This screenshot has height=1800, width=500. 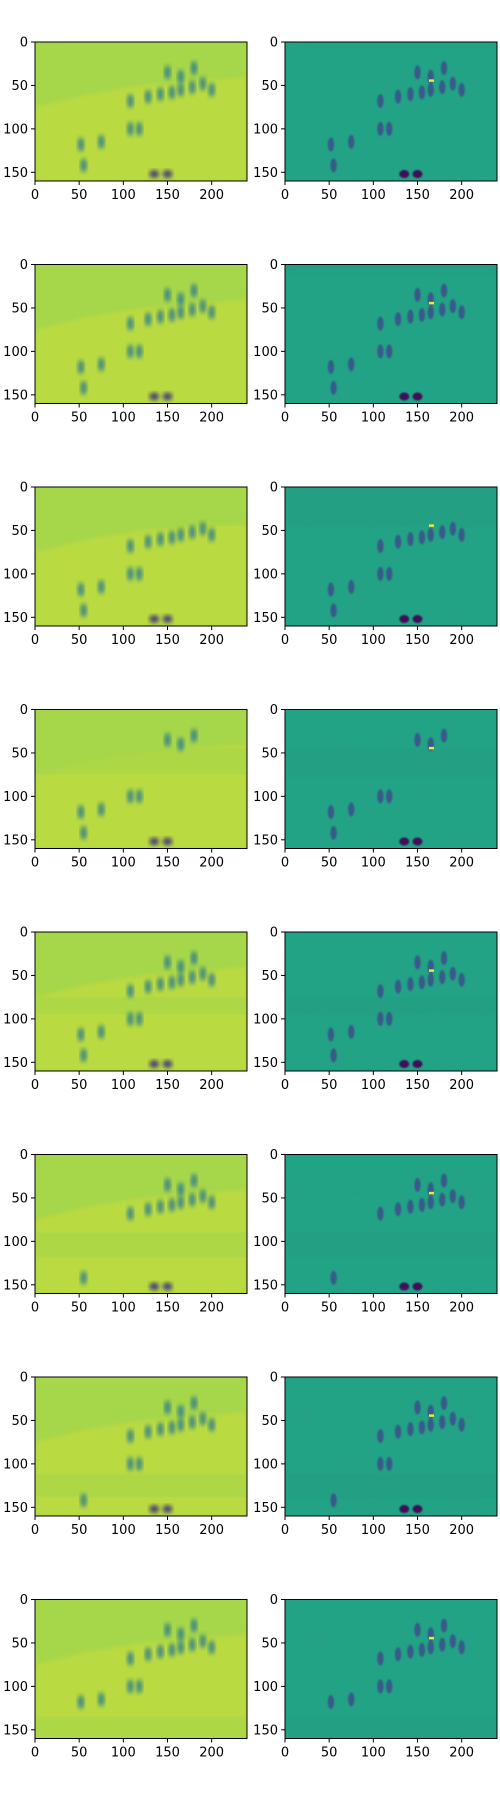 What do you see at coordinates (285, 195) in the screenshot?
I see `x-tick-label: 0` at bounding box center [285, 195].